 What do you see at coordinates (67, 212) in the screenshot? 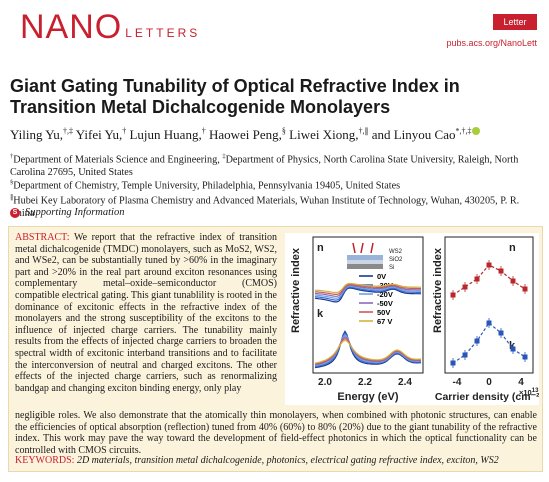
I see `supporting-info-link: S Supporting Information` at bounding box center [67, 212].